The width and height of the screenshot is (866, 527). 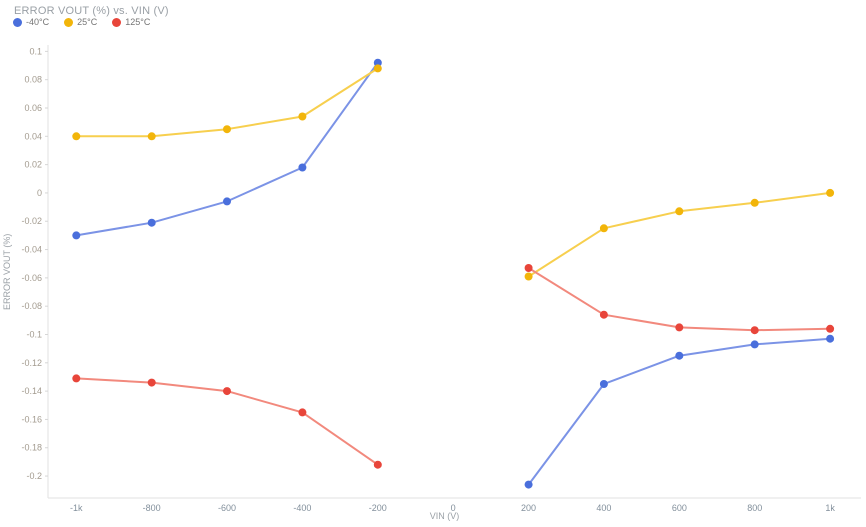 What do you see at coordinates (679, 508) in the screenshot?
I see `x-tick-label: 600` at bounding box center [679, 508].